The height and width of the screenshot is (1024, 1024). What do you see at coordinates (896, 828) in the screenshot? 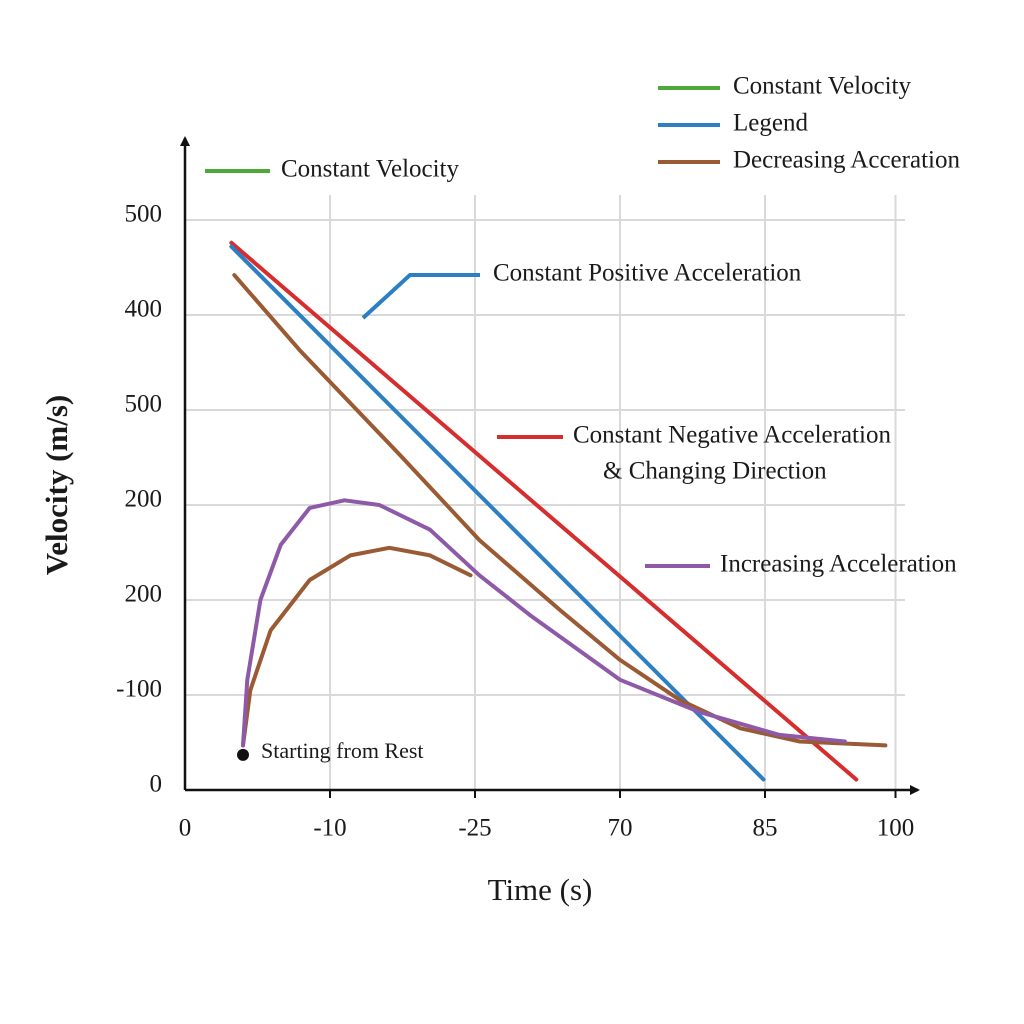
I see `x-tick-label: 100` at bounding box center [896, 828].